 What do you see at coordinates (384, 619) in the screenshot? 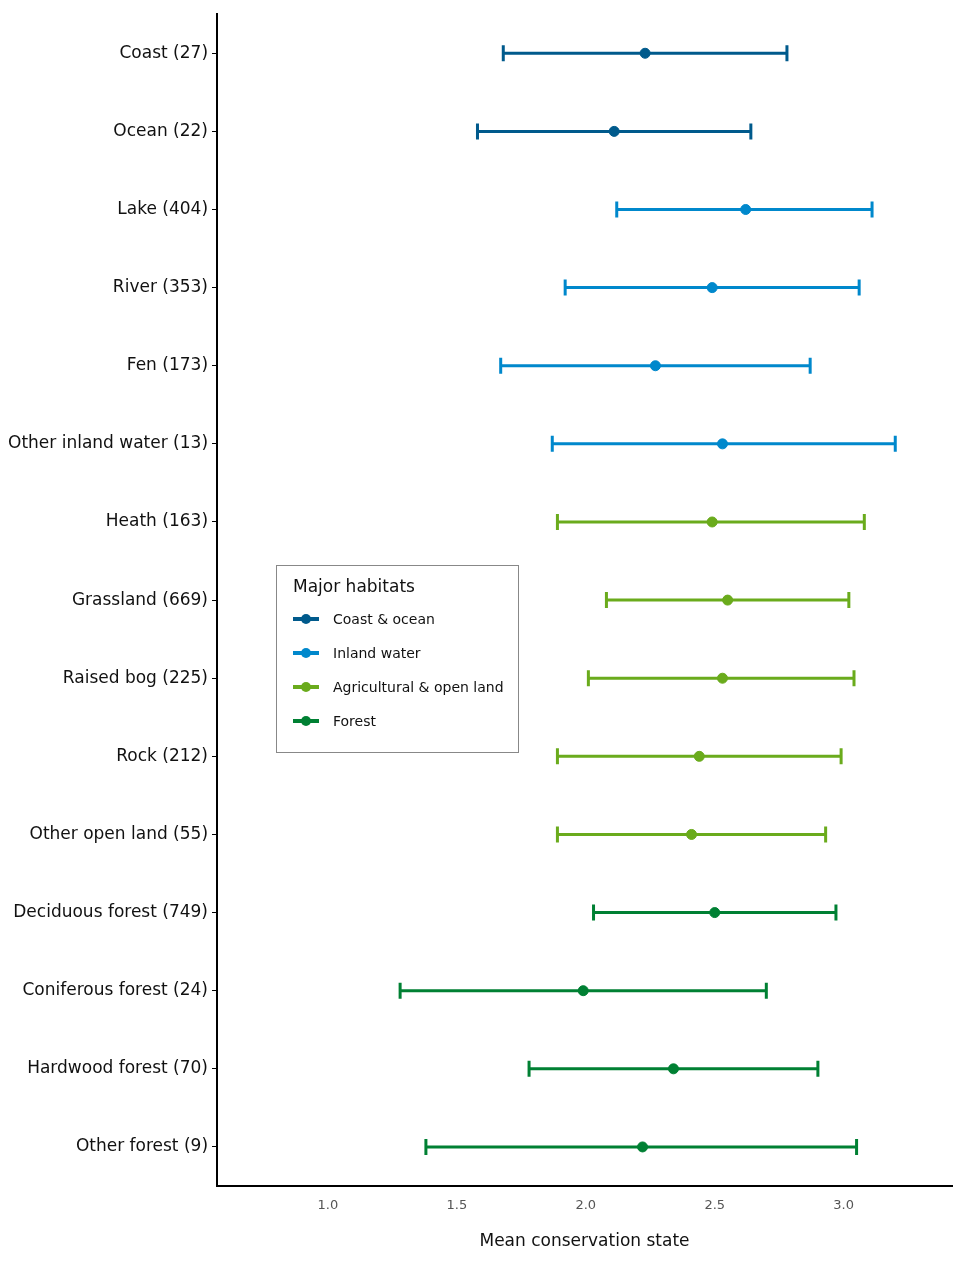
I see `legend-label: Coast & ocean` at bounding box center [384, 619].